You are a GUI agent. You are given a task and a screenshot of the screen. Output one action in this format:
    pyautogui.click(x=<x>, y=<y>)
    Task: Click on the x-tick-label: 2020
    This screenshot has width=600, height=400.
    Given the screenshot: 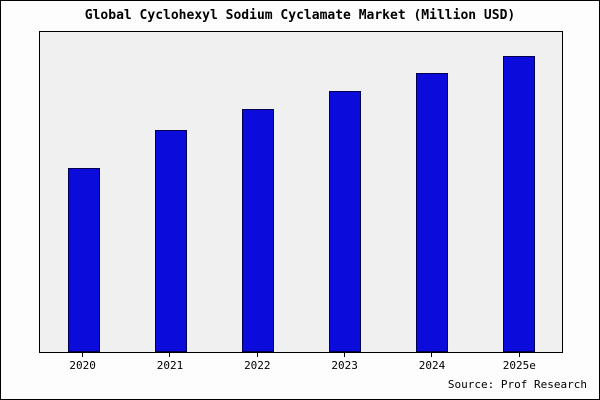 What is the action you would take?
    pyautogui.click(x=82, y=365)
    